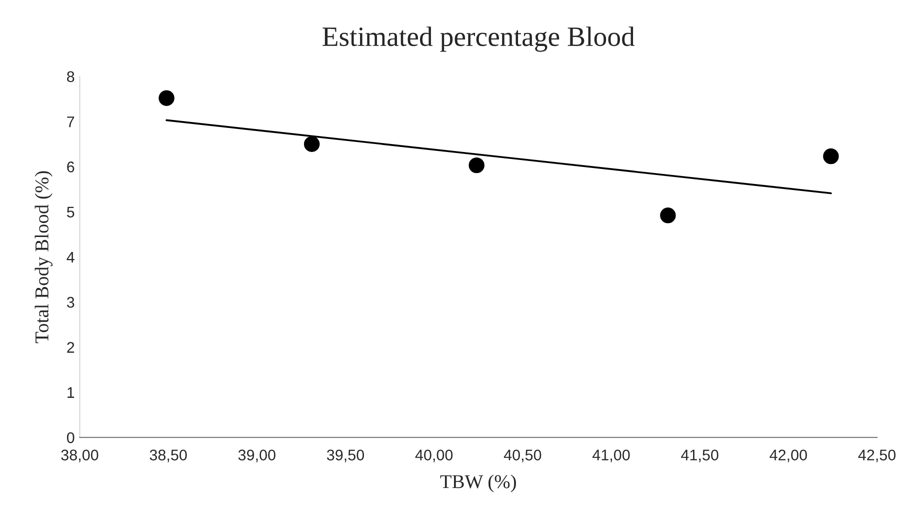  What do you see at coordinates (70, 302) in the screenshot?
I see `y-tick-label: 3` at bounding box center [70, 302].